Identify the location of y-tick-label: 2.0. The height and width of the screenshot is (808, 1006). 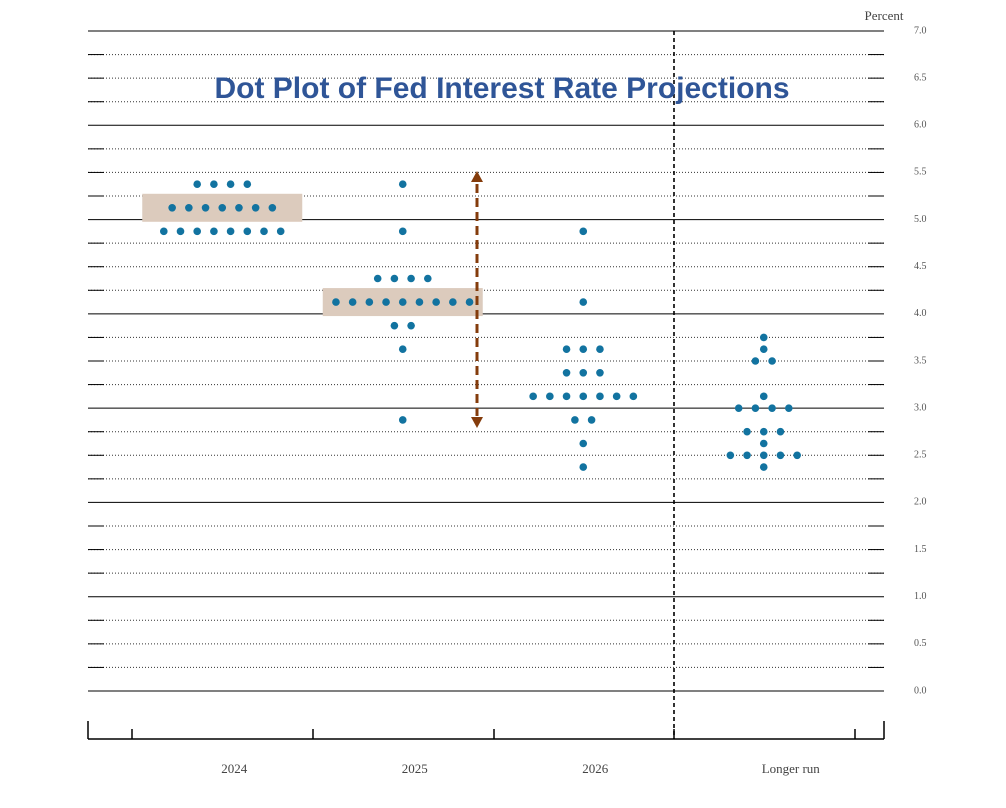
(920, 502).